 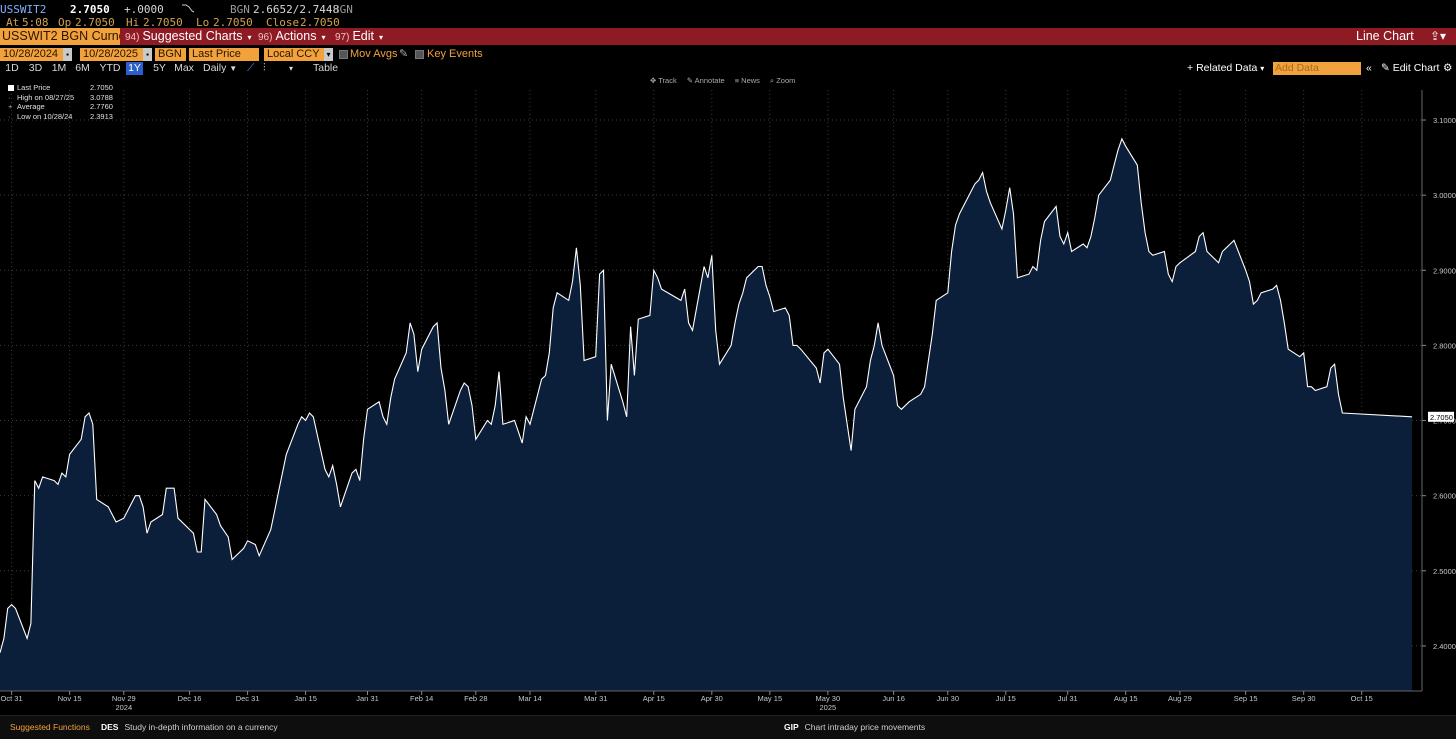 I want to click on chart-tool-zoom: ⌕ Zoom, so click(x=782, y=80).